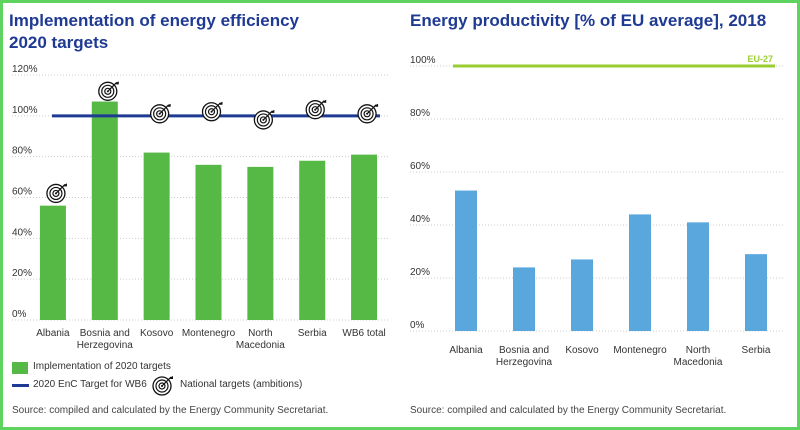  I want to click on left-bar-north-macedonia, so click(260, 243).